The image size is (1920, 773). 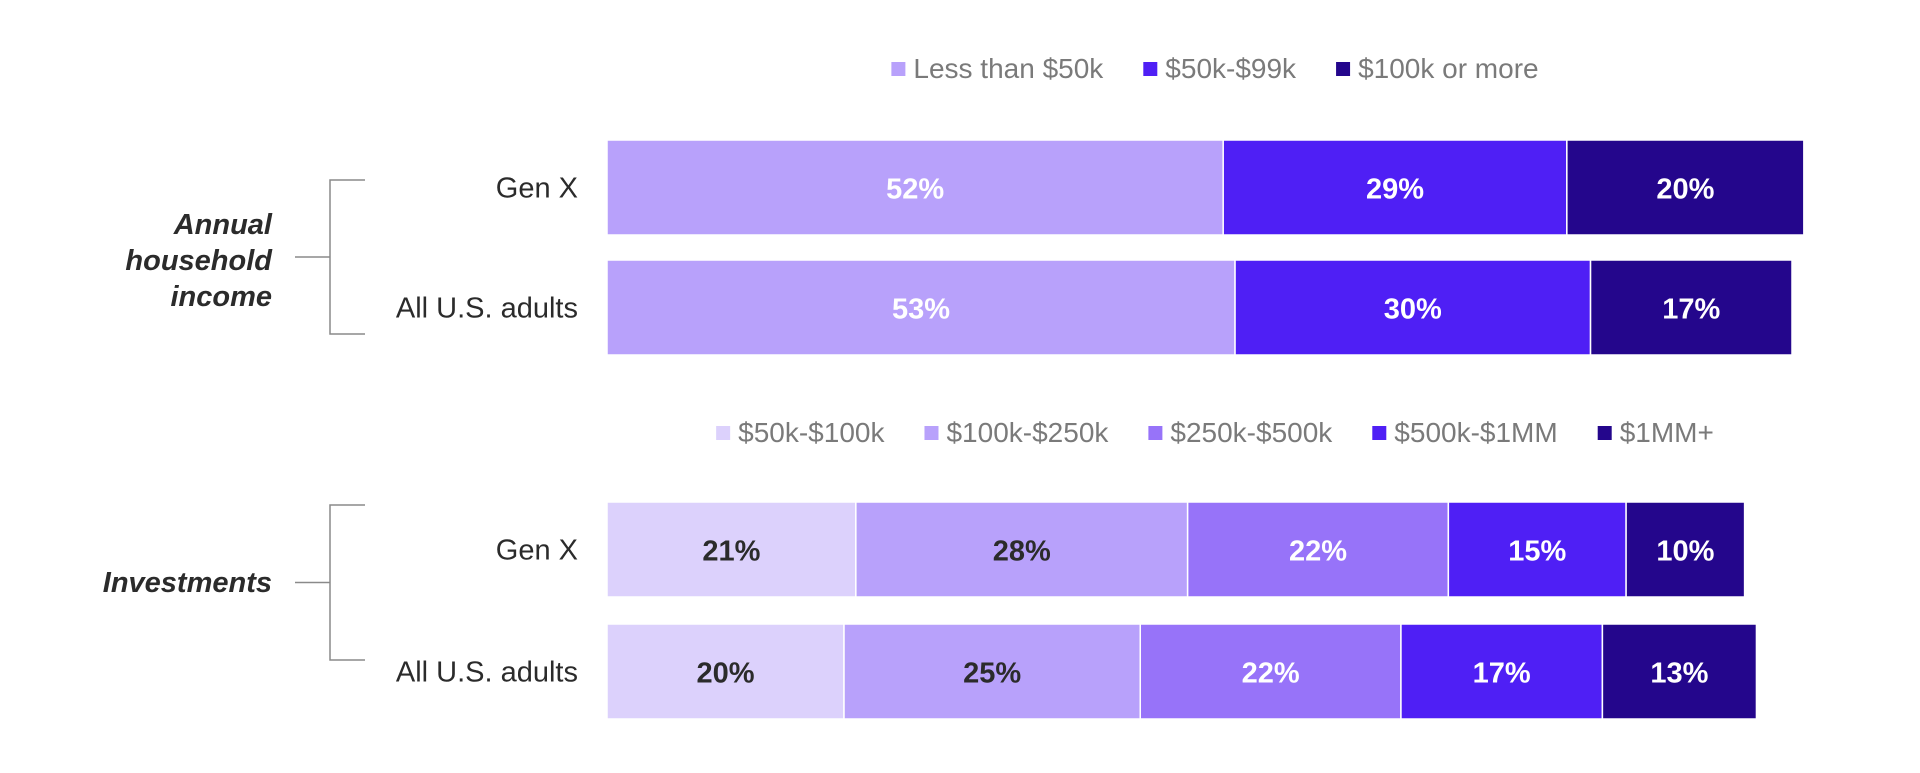 I want to click on data-label: 53%, so click(x=921, y=310).